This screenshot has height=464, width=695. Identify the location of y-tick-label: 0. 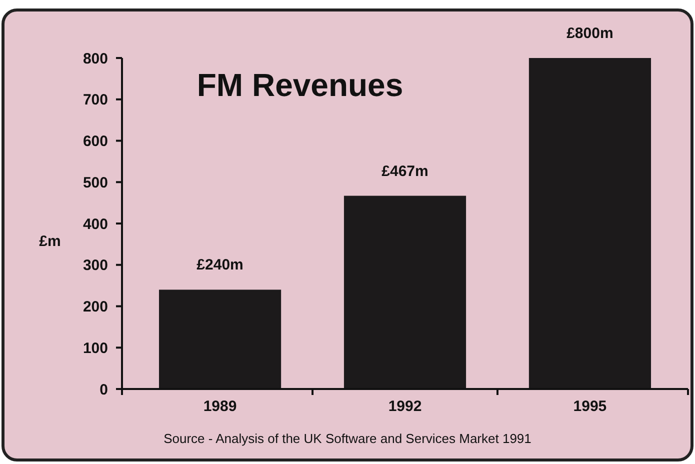
(104, 389).